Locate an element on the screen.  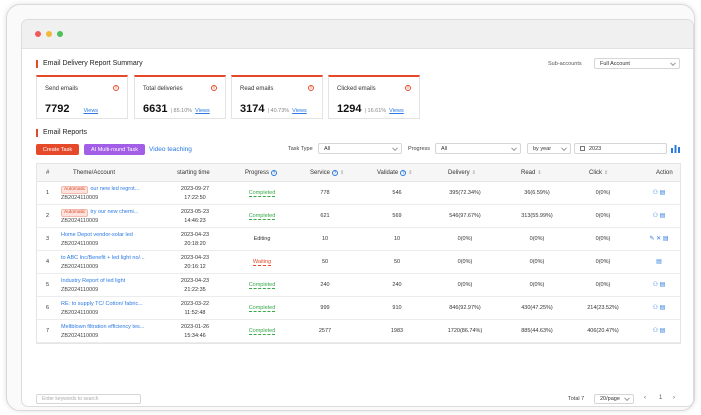
year-picker: 2023 is located at coordinates (620, 148).